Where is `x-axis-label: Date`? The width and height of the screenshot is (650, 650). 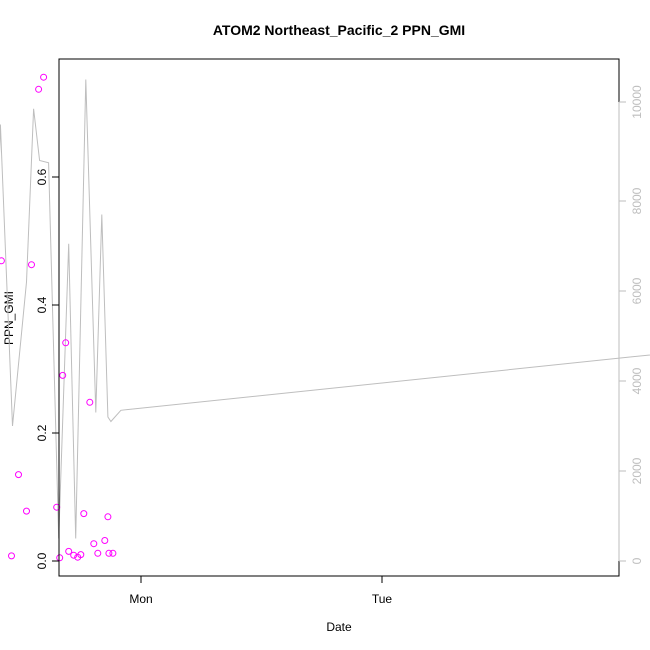
x-axis-label: Date is located at coordinates (339, 627).